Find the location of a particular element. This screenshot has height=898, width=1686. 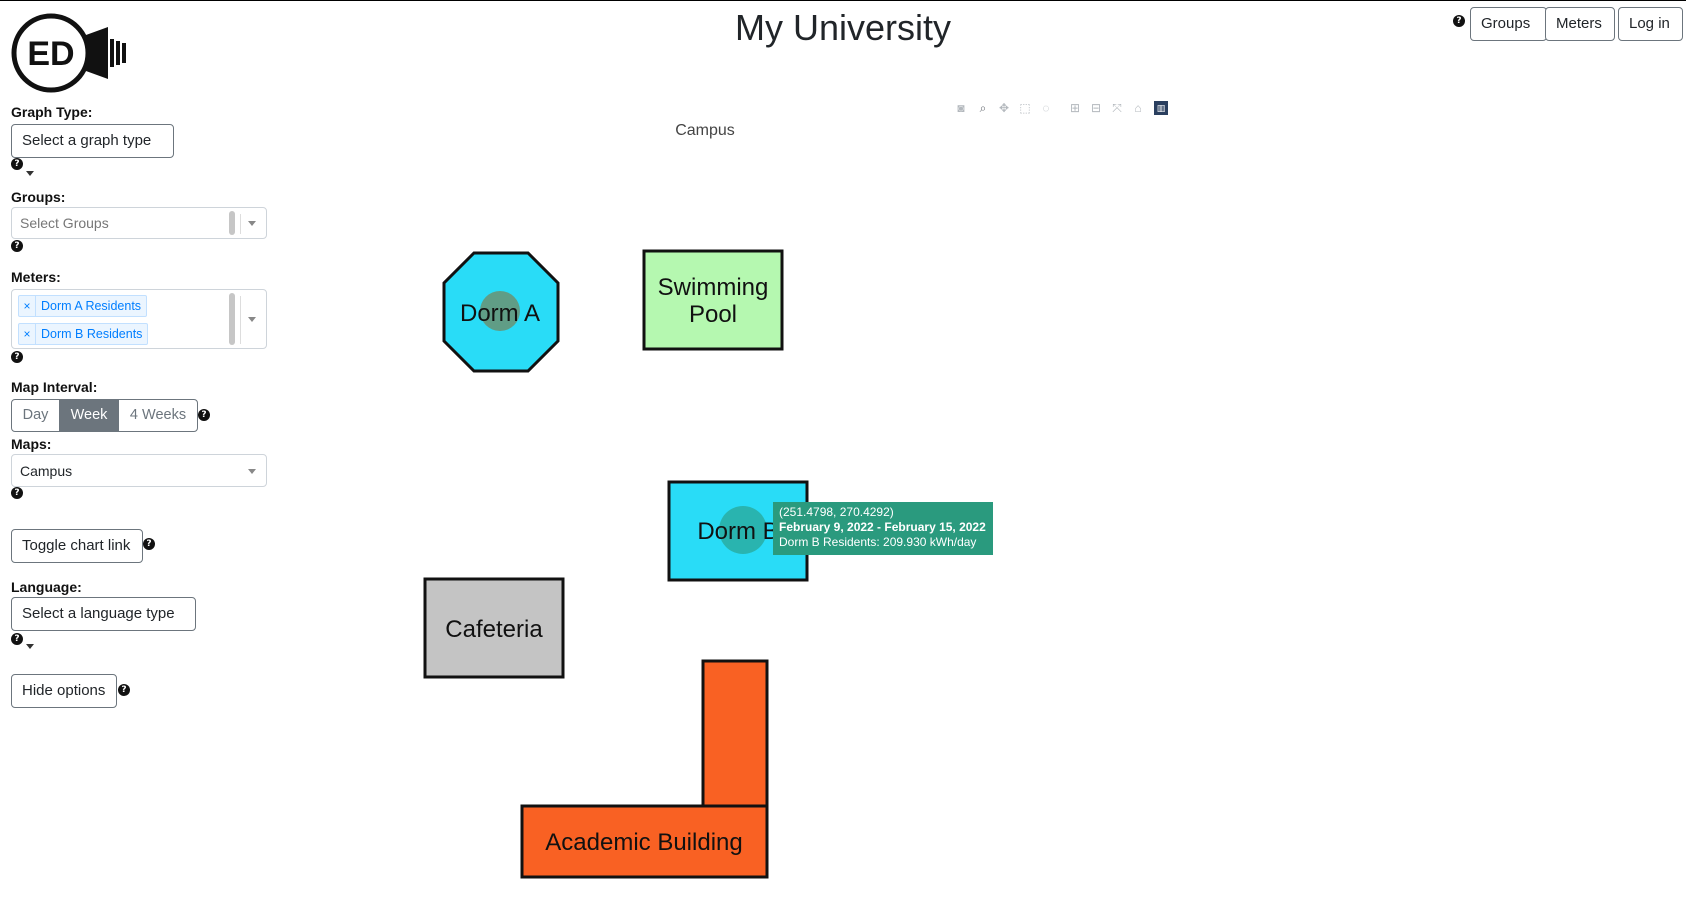

groups-select: Select Groups is located at coordinates (139, 223).